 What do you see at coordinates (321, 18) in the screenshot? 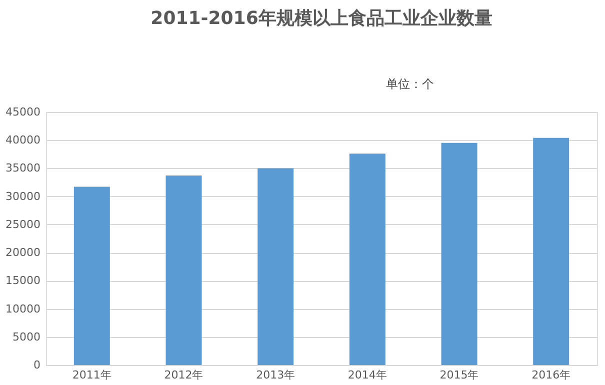
I see `chart-title: 2011-2016年规模以上食品工业企业数量` at bounding box center [321, 18].